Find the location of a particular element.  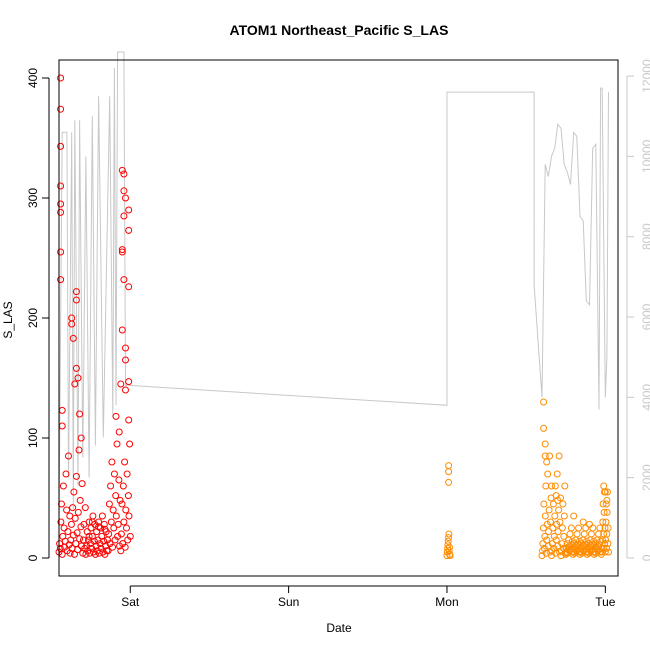

y2-tick-label: 2000 is located at coordinates (645, 477).